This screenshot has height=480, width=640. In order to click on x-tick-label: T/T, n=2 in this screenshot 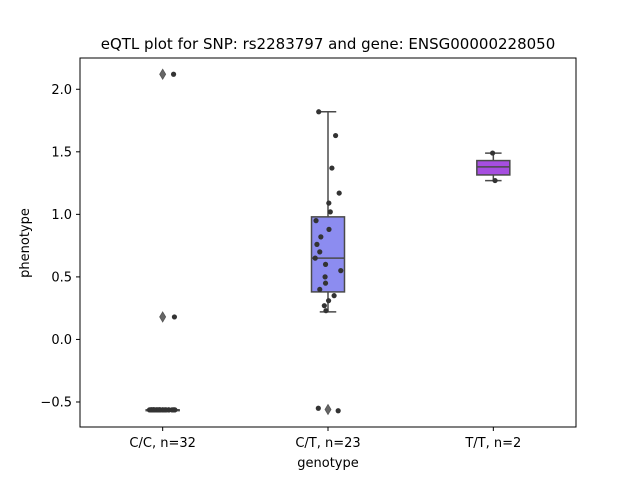, I will do `click(492, 443)`.